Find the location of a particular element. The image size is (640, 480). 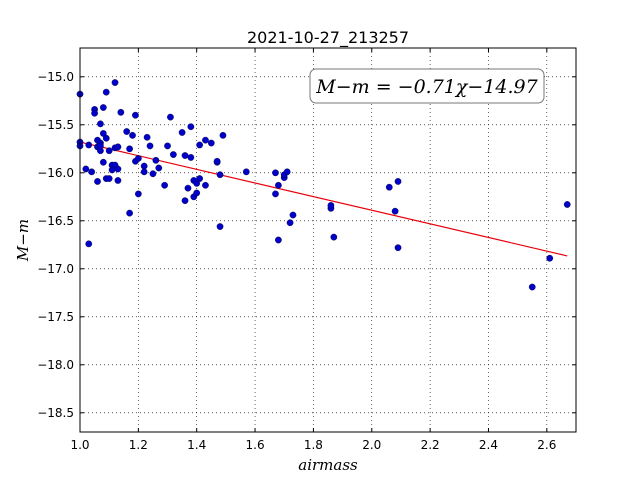

y-tick-label: −18.5 is located at coordinates (55, 413).